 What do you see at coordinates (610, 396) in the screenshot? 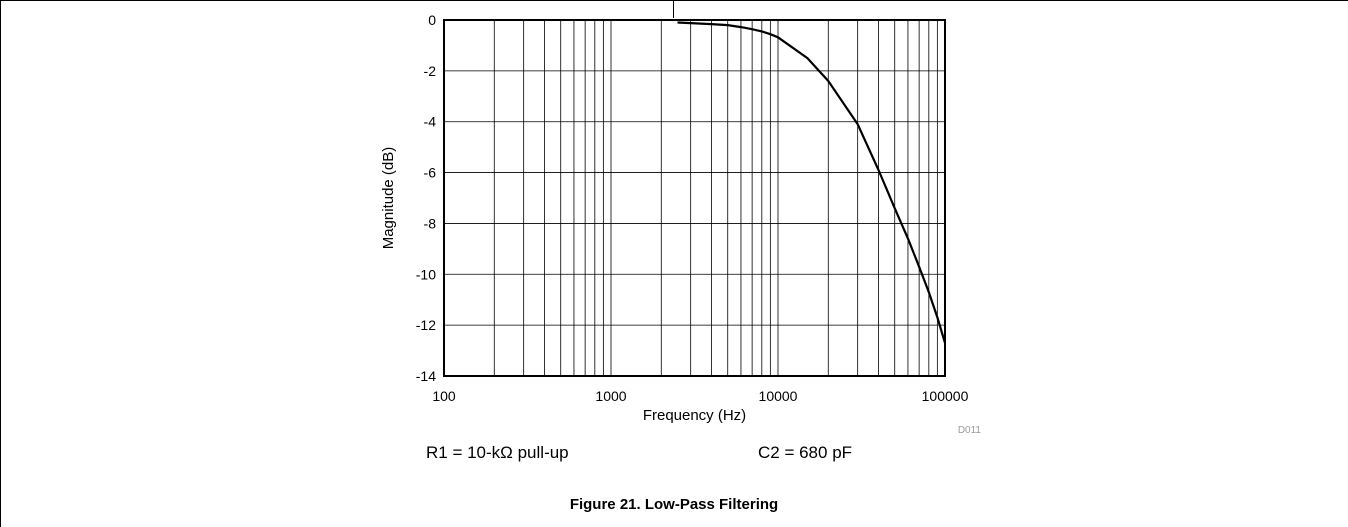
I see `x-tick-label: 1000` at bounding box center [610, 396].